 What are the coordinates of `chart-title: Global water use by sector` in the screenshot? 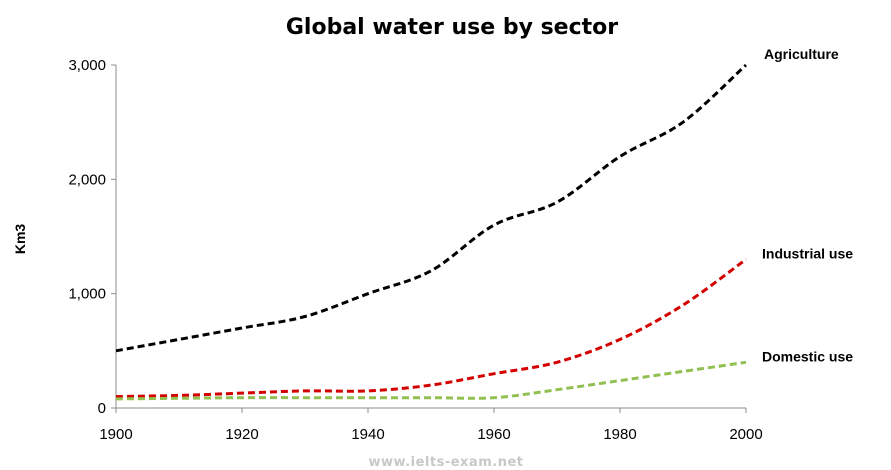 It's located at (452, 27).